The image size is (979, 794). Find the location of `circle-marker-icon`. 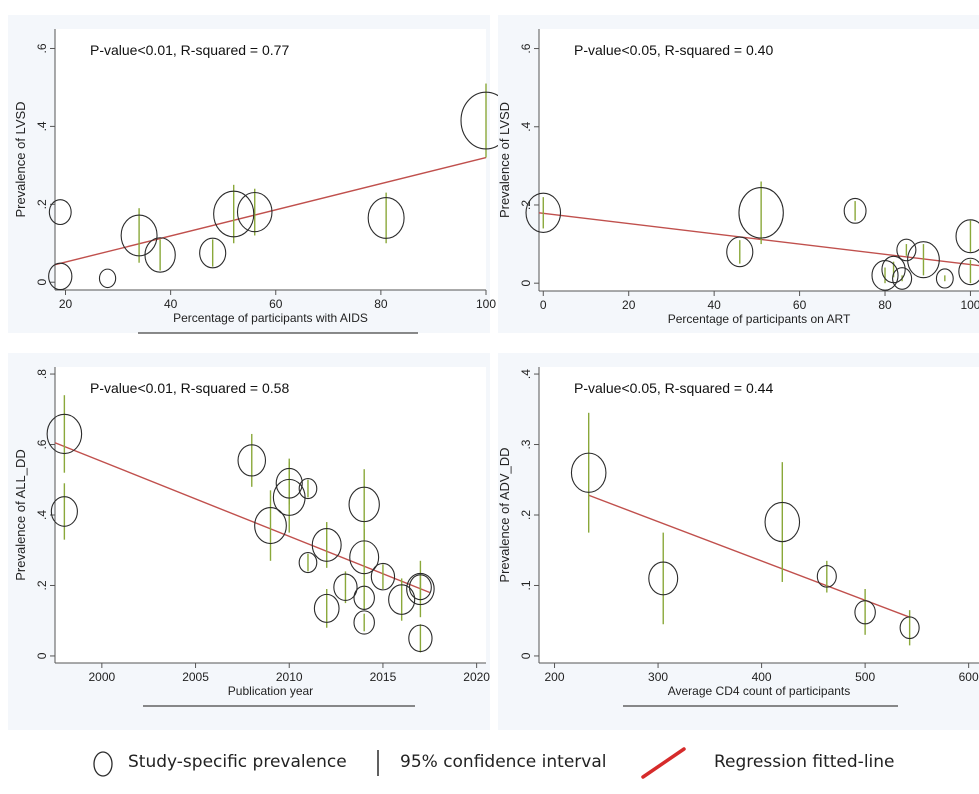

circle-marker-icon is located at coordinates (103, 764).